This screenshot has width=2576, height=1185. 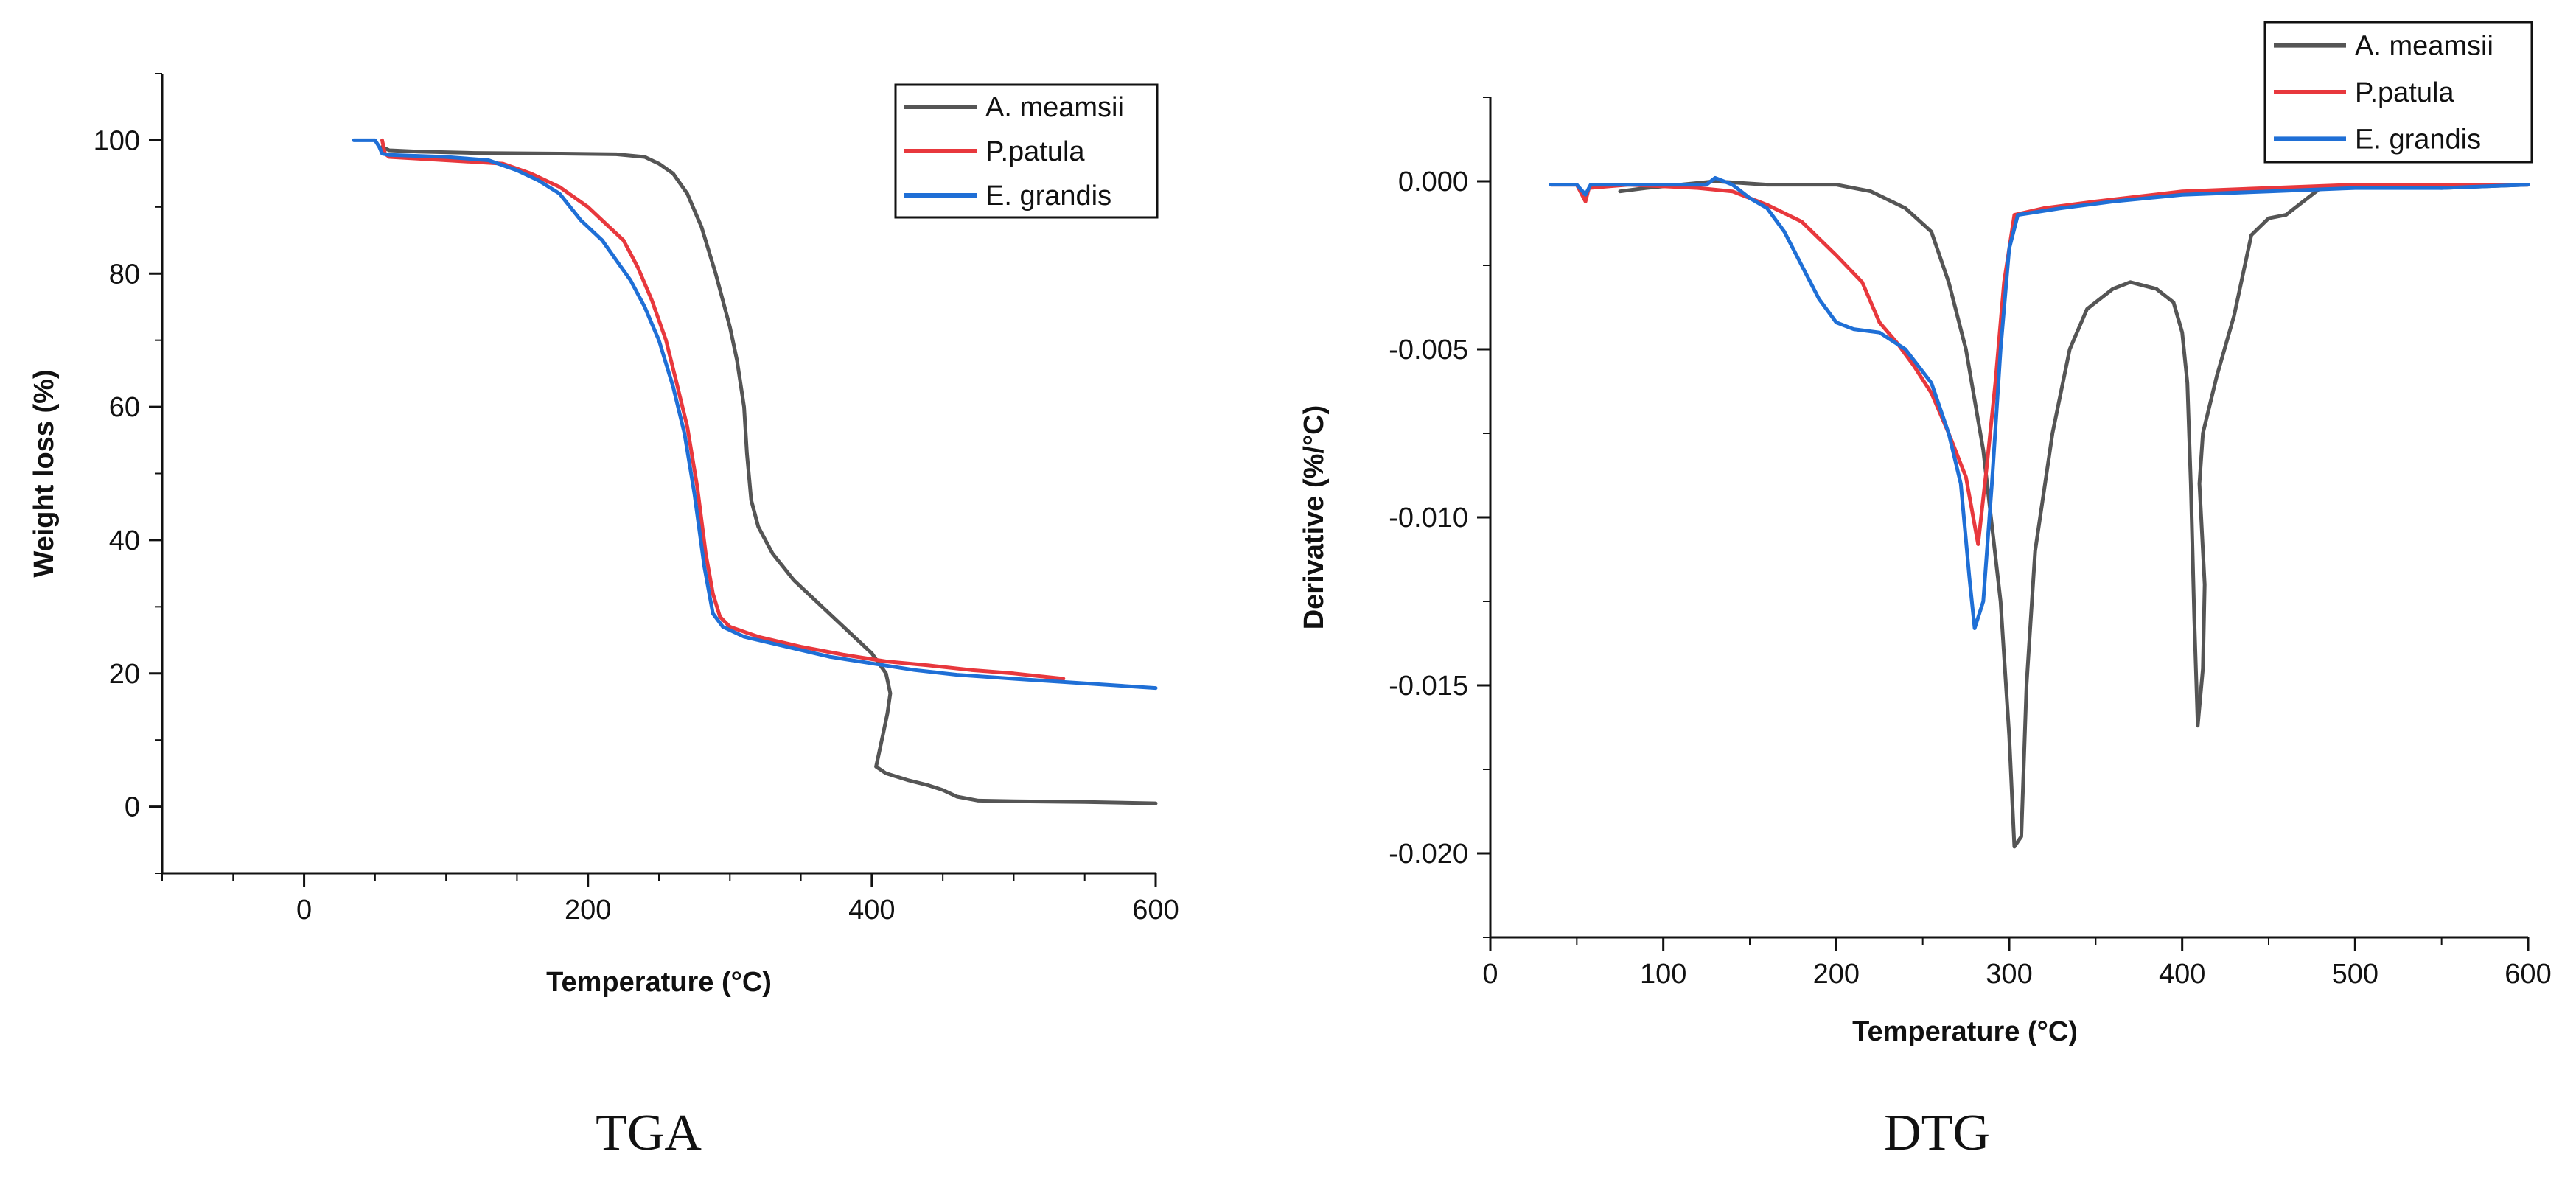 I want to click on y-tick-label: 100, so click(x=117, y=140).